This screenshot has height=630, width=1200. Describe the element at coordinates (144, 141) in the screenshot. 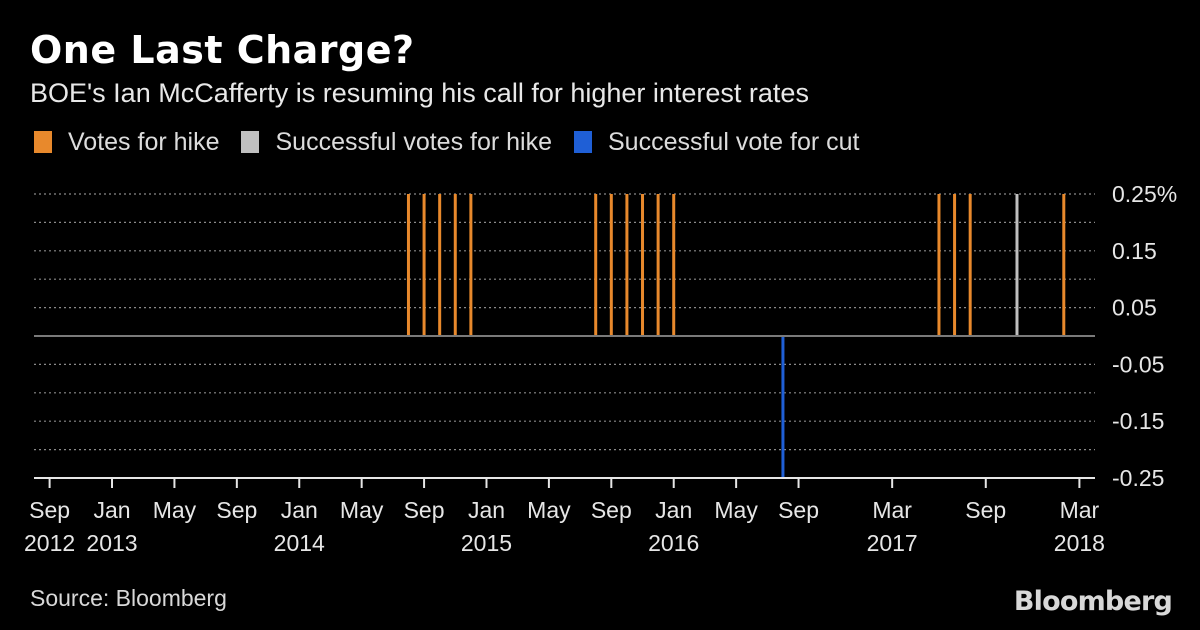

I see `legend-label: Votes for hike` at that location.